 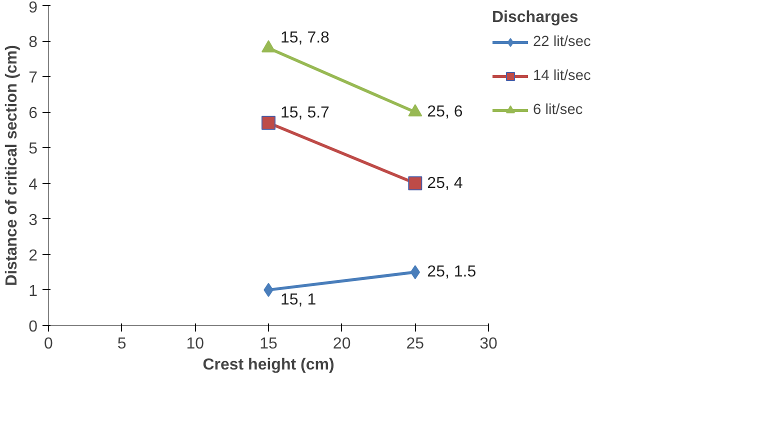 What do you see at coordinates (33, 78) in the screenshot?
I see `y-tick-label: 7` at bounding box center [33, 78].